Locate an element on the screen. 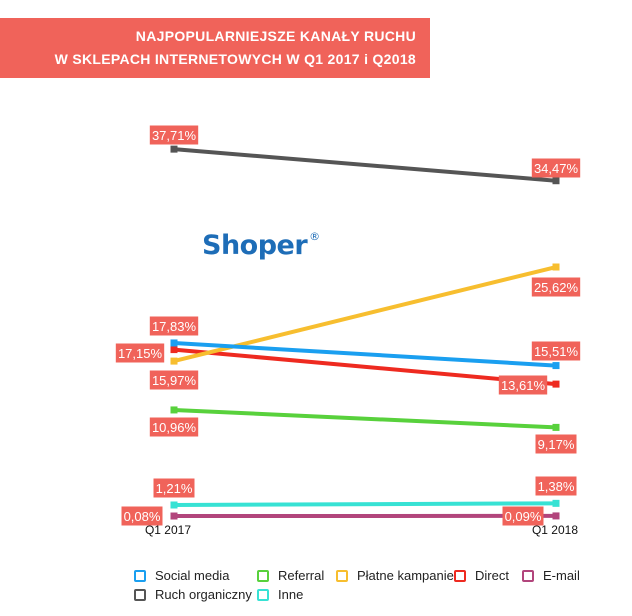 The height and width of the screenshot is (616, 632). x-tick-label-1: Q1 2017 is located at coordinates (168, 530).